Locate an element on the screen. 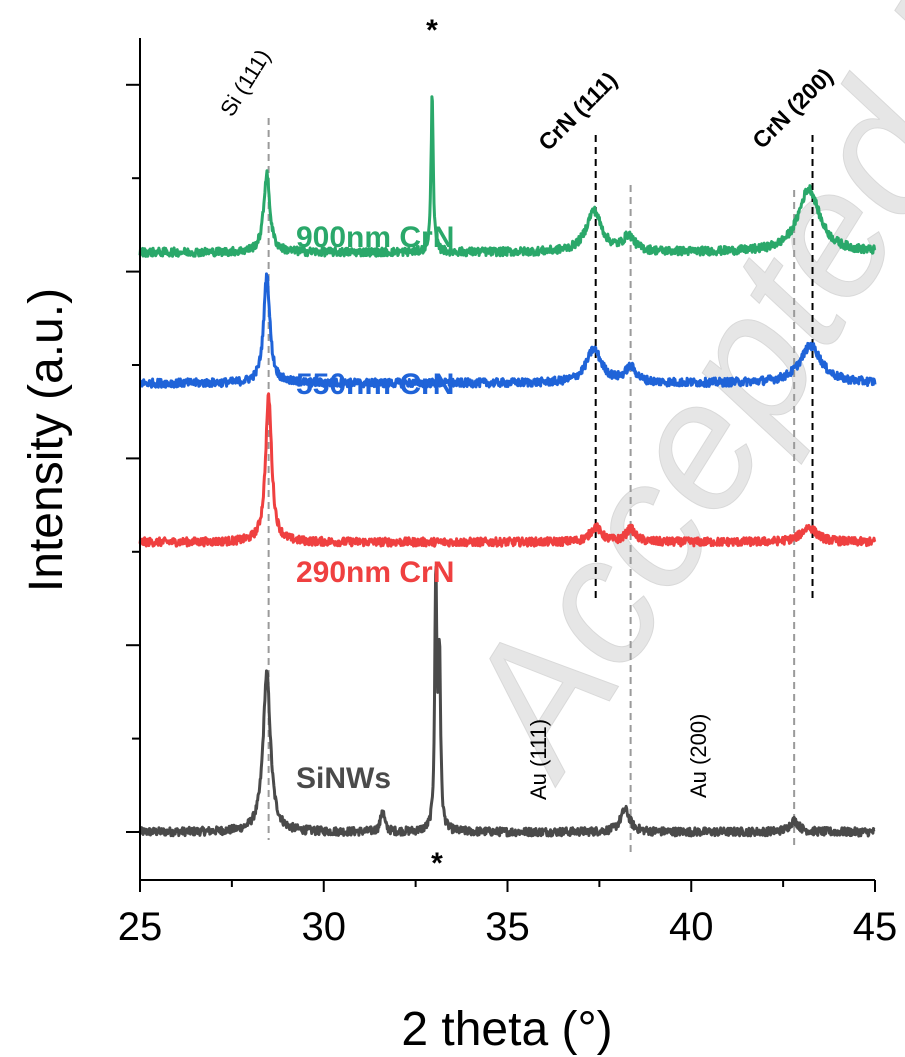 The image size is (905, 1057). series-label-550nm: 550nm CrN is located at coordinates (375, 384).